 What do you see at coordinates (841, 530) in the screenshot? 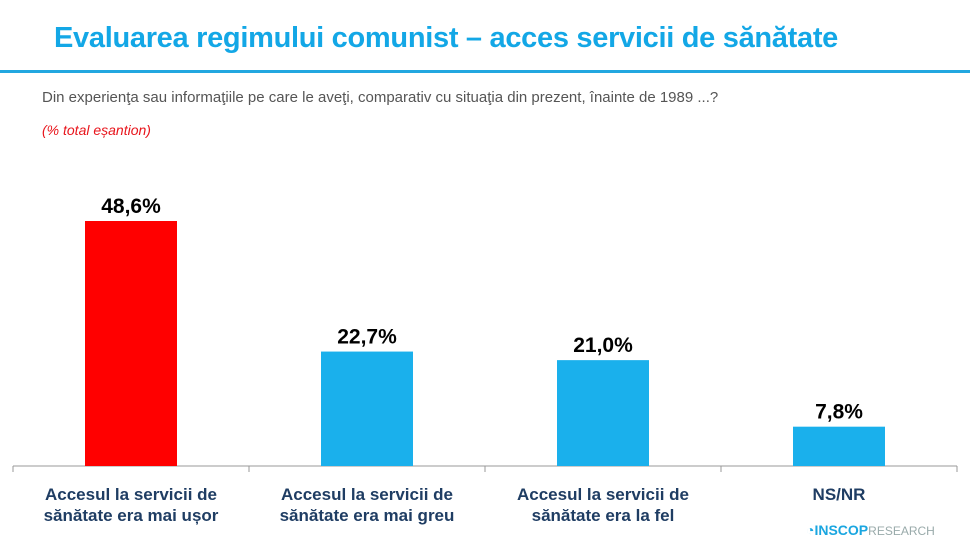
I see `logo-brand: INSCOP` at bounding box center [841, 530].